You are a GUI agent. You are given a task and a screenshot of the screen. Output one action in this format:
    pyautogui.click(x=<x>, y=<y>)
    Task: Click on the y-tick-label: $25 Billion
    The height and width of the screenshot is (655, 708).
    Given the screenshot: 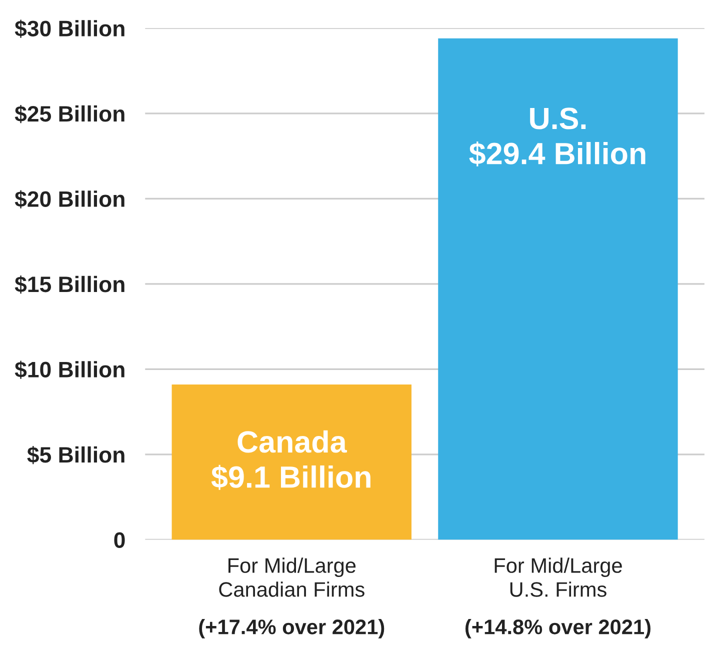 What is the action you would take?
    pyautogui.click(x=69, y=114)
    